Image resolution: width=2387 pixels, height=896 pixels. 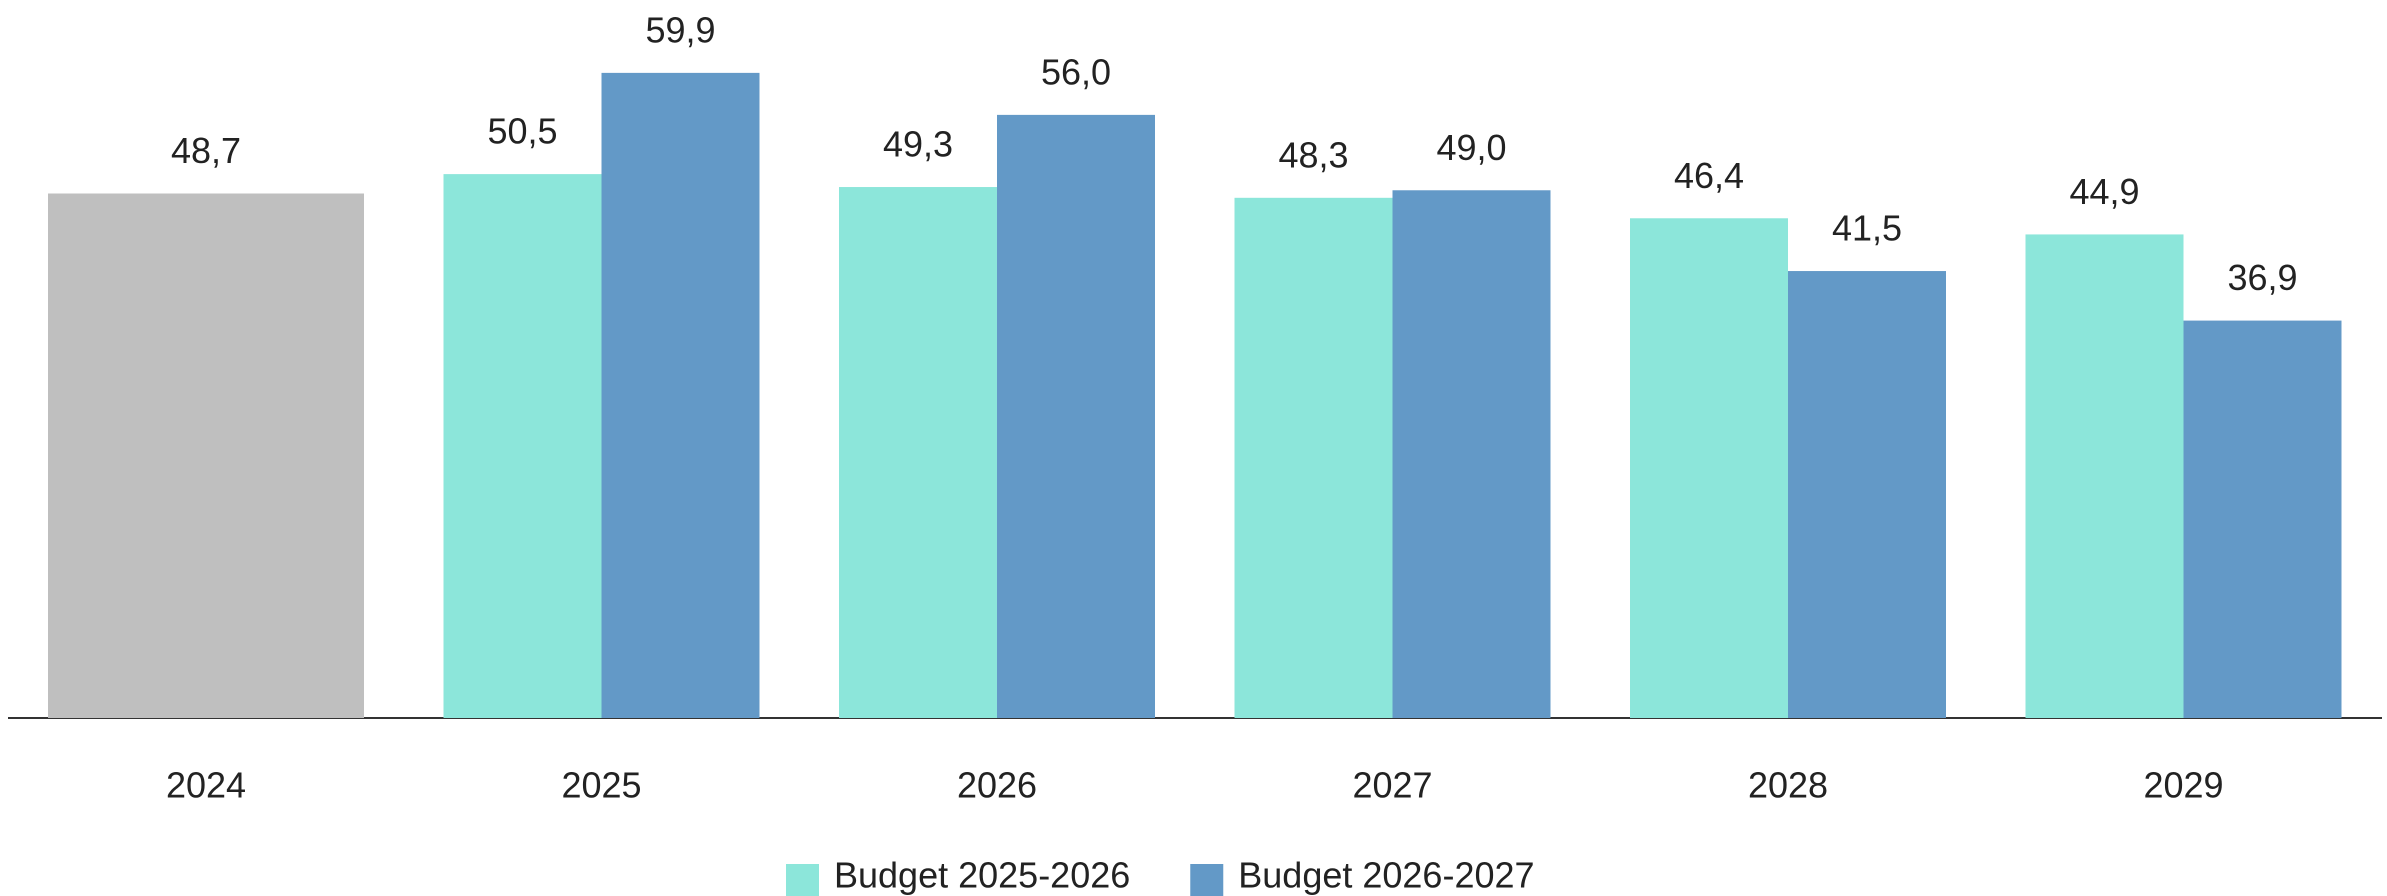 I want to click on x-tick-label: 2027, so click(x=1392, y=785).